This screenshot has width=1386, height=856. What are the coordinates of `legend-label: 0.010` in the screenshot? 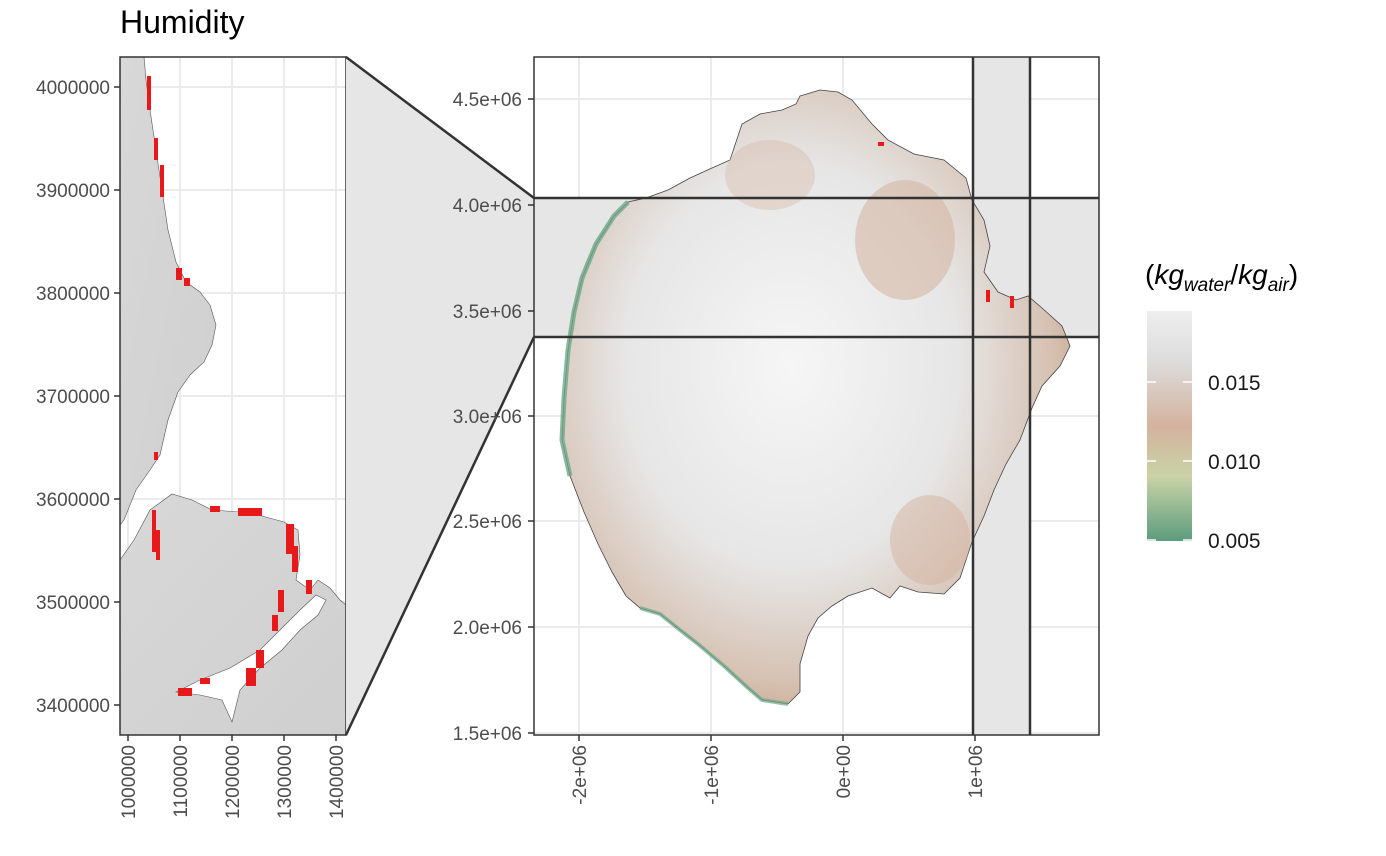 It's located at (1234, 462).